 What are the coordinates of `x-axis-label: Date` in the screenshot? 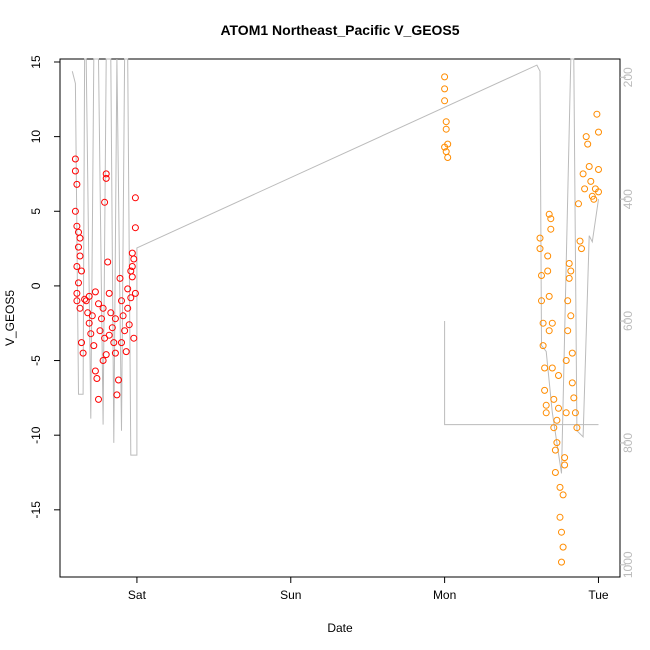 It's located at (340, 628).